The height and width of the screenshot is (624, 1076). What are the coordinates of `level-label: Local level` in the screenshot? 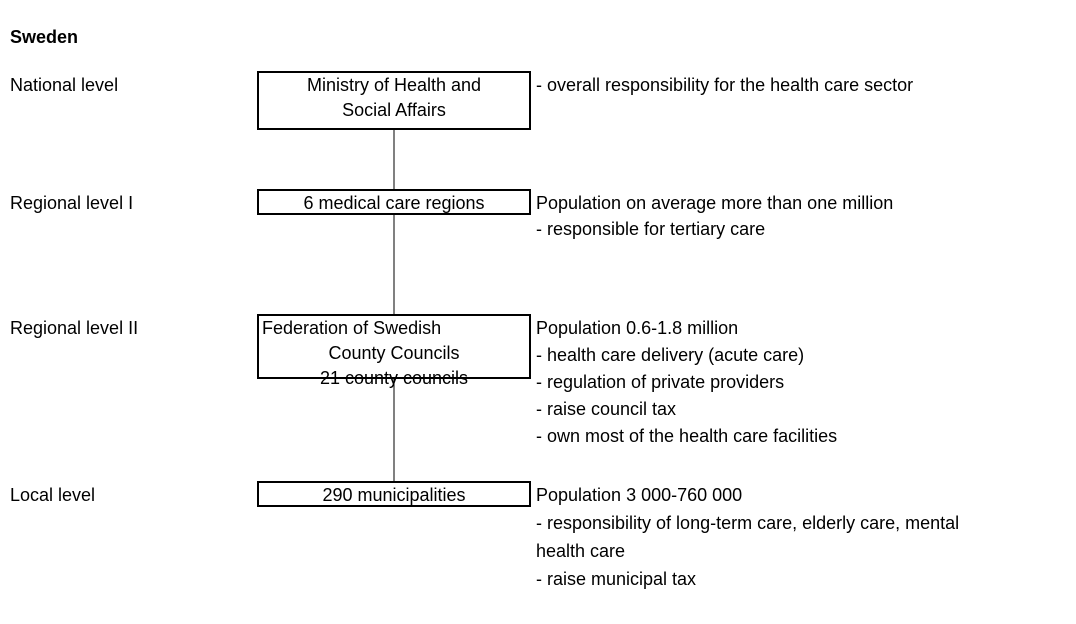 It's located at (52, 495).